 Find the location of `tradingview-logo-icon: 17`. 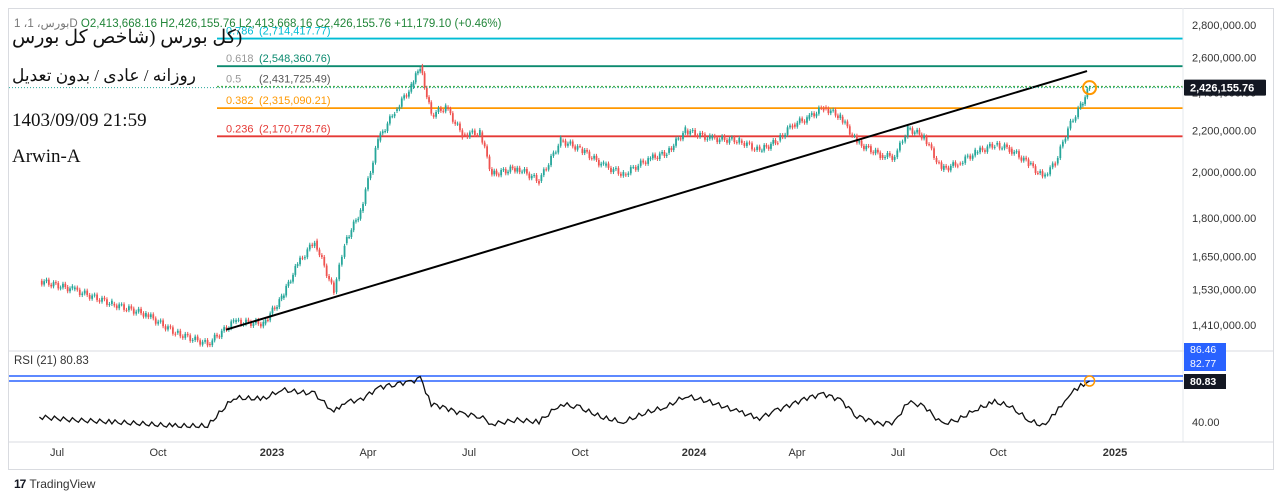

tradingview-logo-icon: 17 is located at coordinates (20, 484).